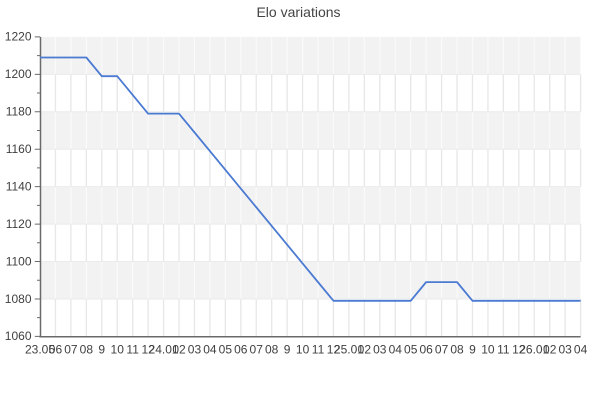 This screenshot has width=600, height=400. I want to click on svg-text: 1220, so click(18, 37).